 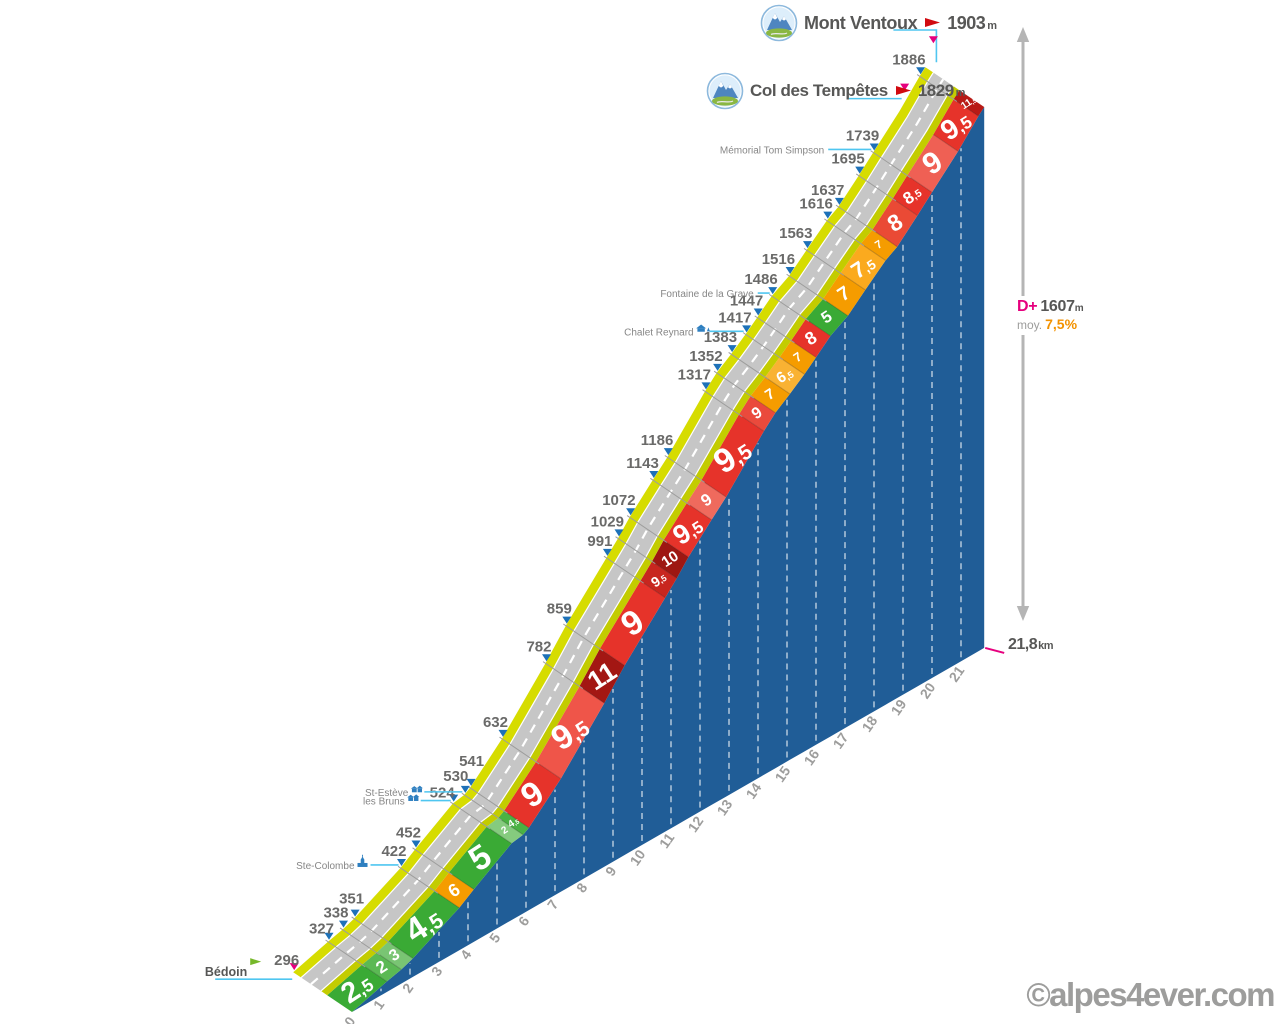 I want to click on summit-connectors, so click(x=893, y=64).